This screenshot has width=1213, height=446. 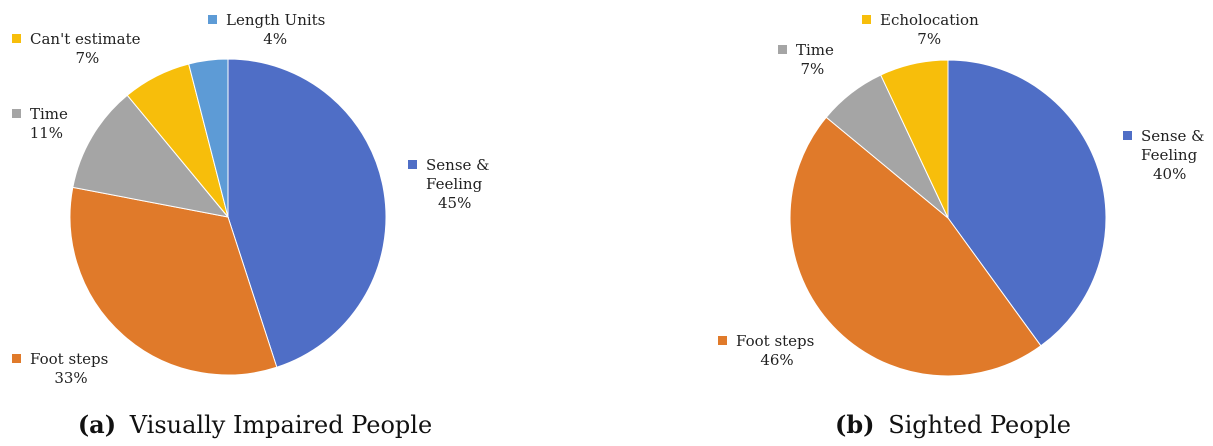 I want to click on pie-a-label-2-percent: 11%, so click(x=46, y=133).